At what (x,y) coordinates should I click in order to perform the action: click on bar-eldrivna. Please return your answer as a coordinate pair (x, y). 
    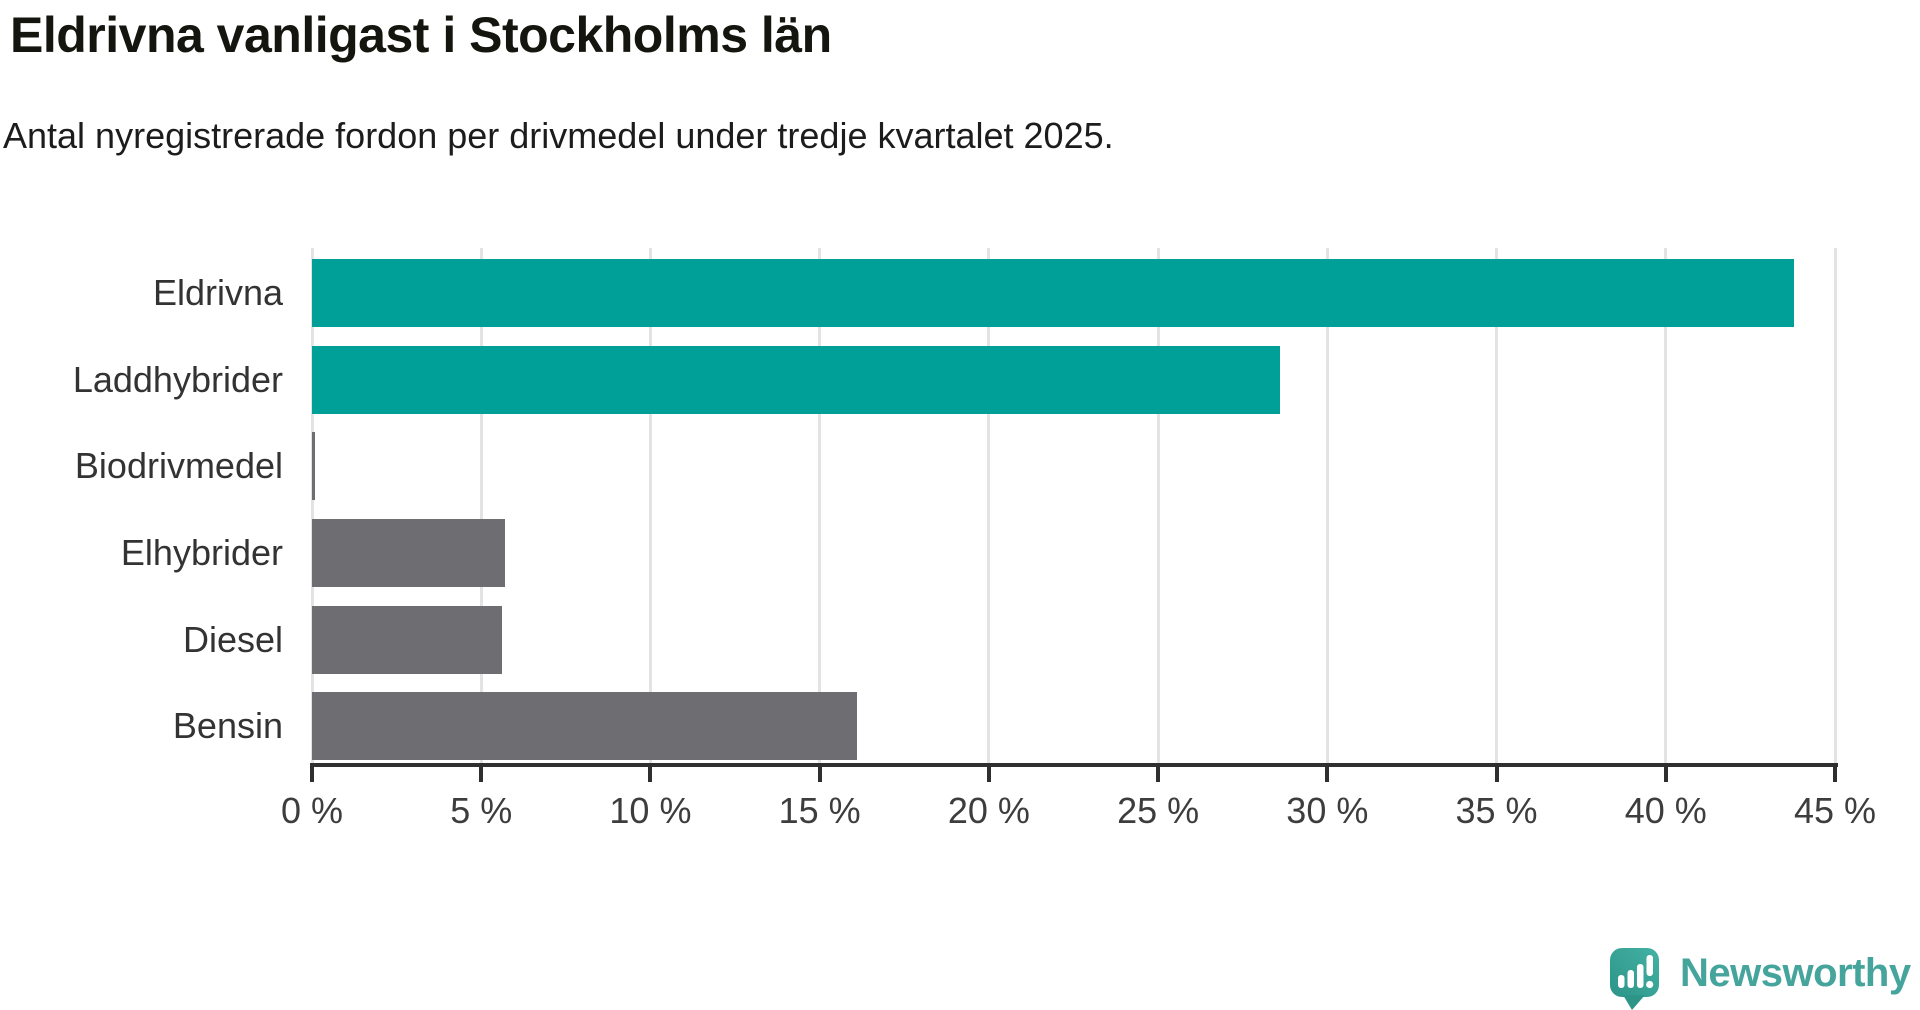
    Looking at the image, I should click on (1053, 293).